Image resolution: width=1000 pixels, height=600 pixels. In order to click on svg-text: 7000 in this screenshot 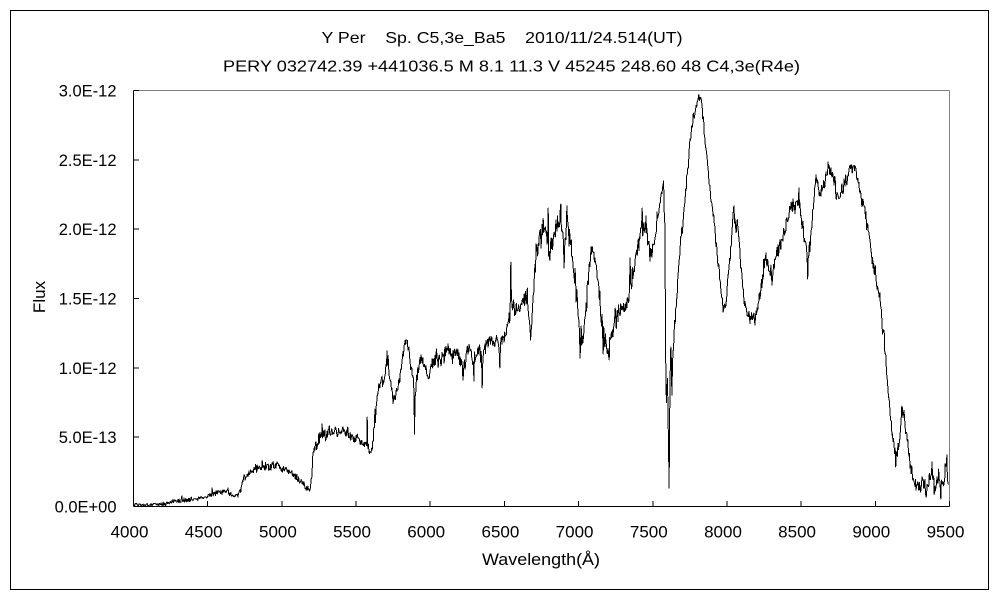, I will do `click(575, 532)`.